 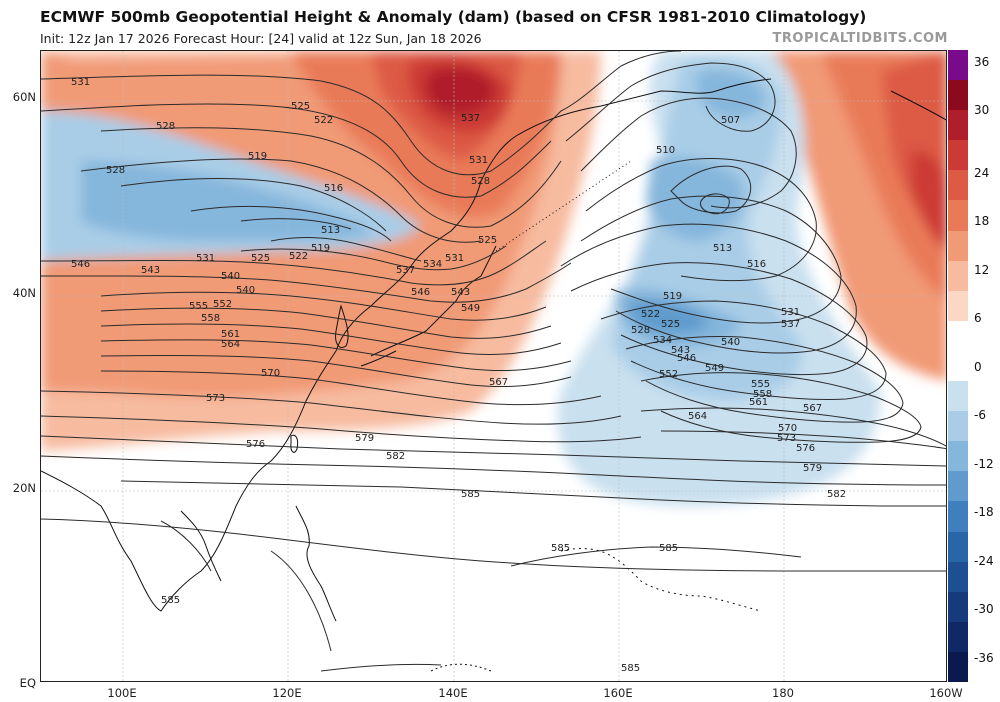 What do you see at coordinates (787, 428) in the screenshot?
I see `contour-label: 570` at bounding box center [787, 428].